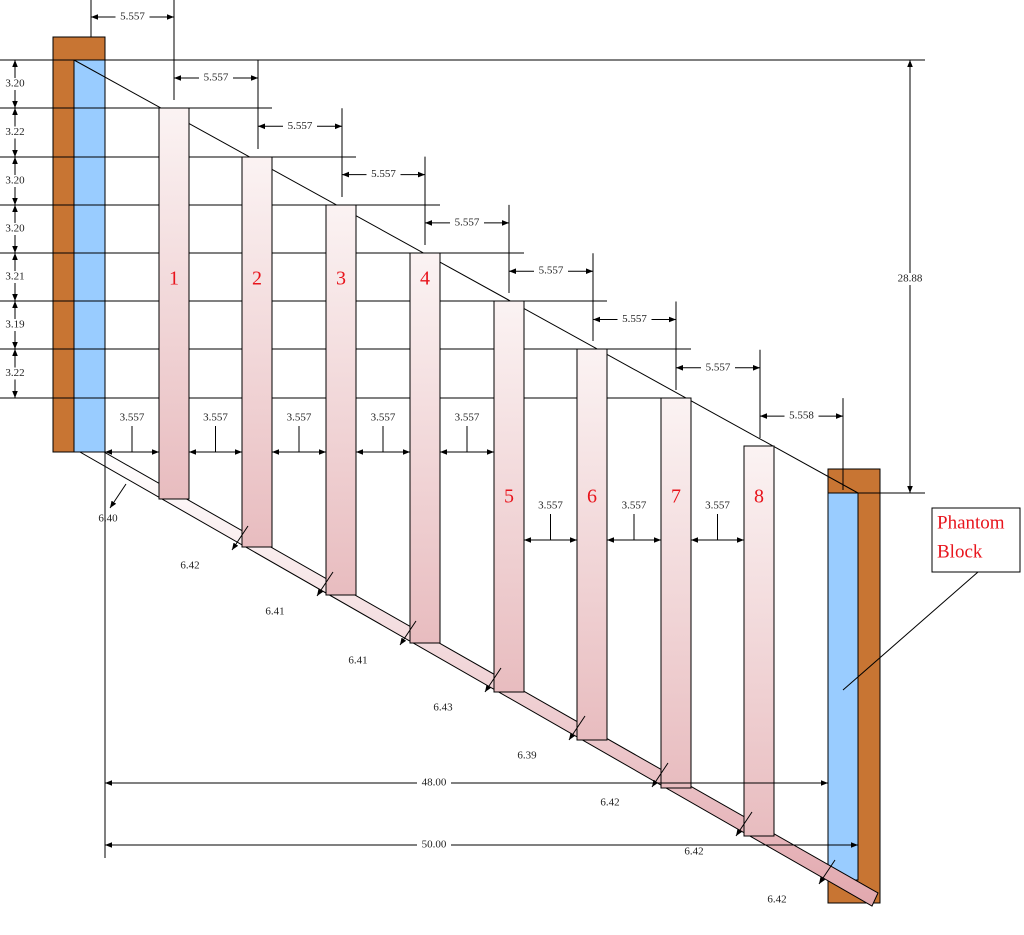 Image resolution: width=1024 pixels, height=935 pixels. I want to click on block-label: 5, so click(509, 497).